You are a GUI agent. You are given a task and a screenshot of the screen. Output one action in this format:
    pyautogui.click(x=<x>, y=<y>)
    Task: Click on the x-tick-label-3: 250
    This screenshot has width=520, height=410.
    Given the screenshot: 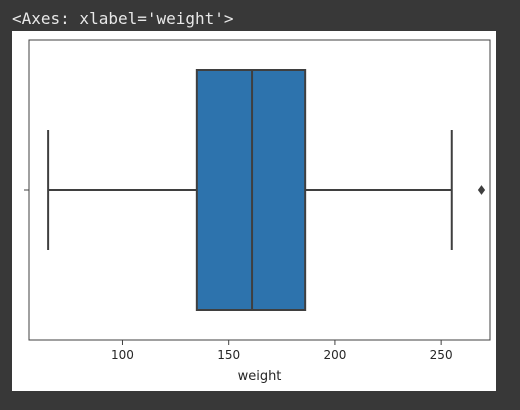 What is the action you would take?
    pyautogui.click(x=441, y=355)
    